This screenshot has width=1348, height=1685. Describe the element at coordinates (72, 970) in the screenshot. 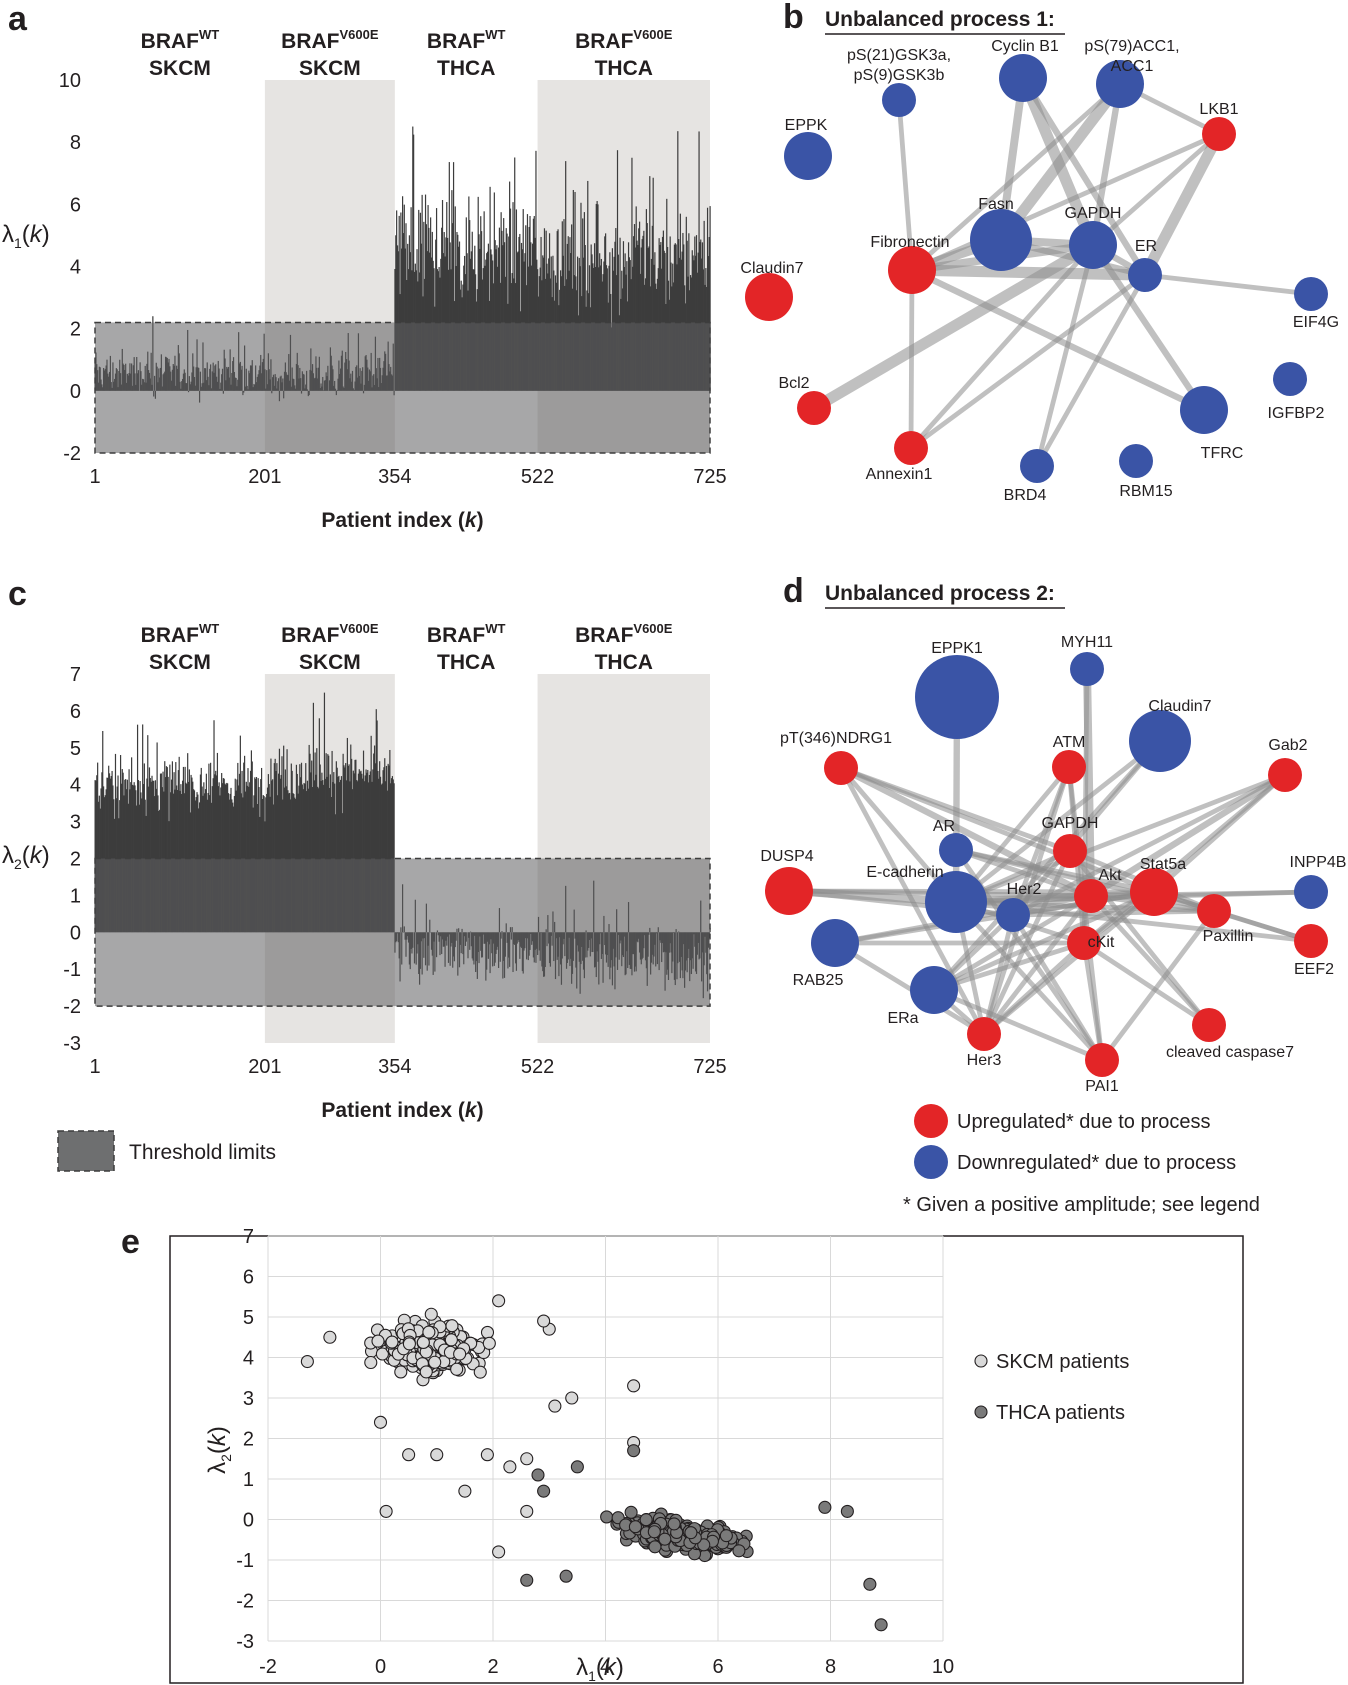

I see `y-tick-label: -1` at that location.